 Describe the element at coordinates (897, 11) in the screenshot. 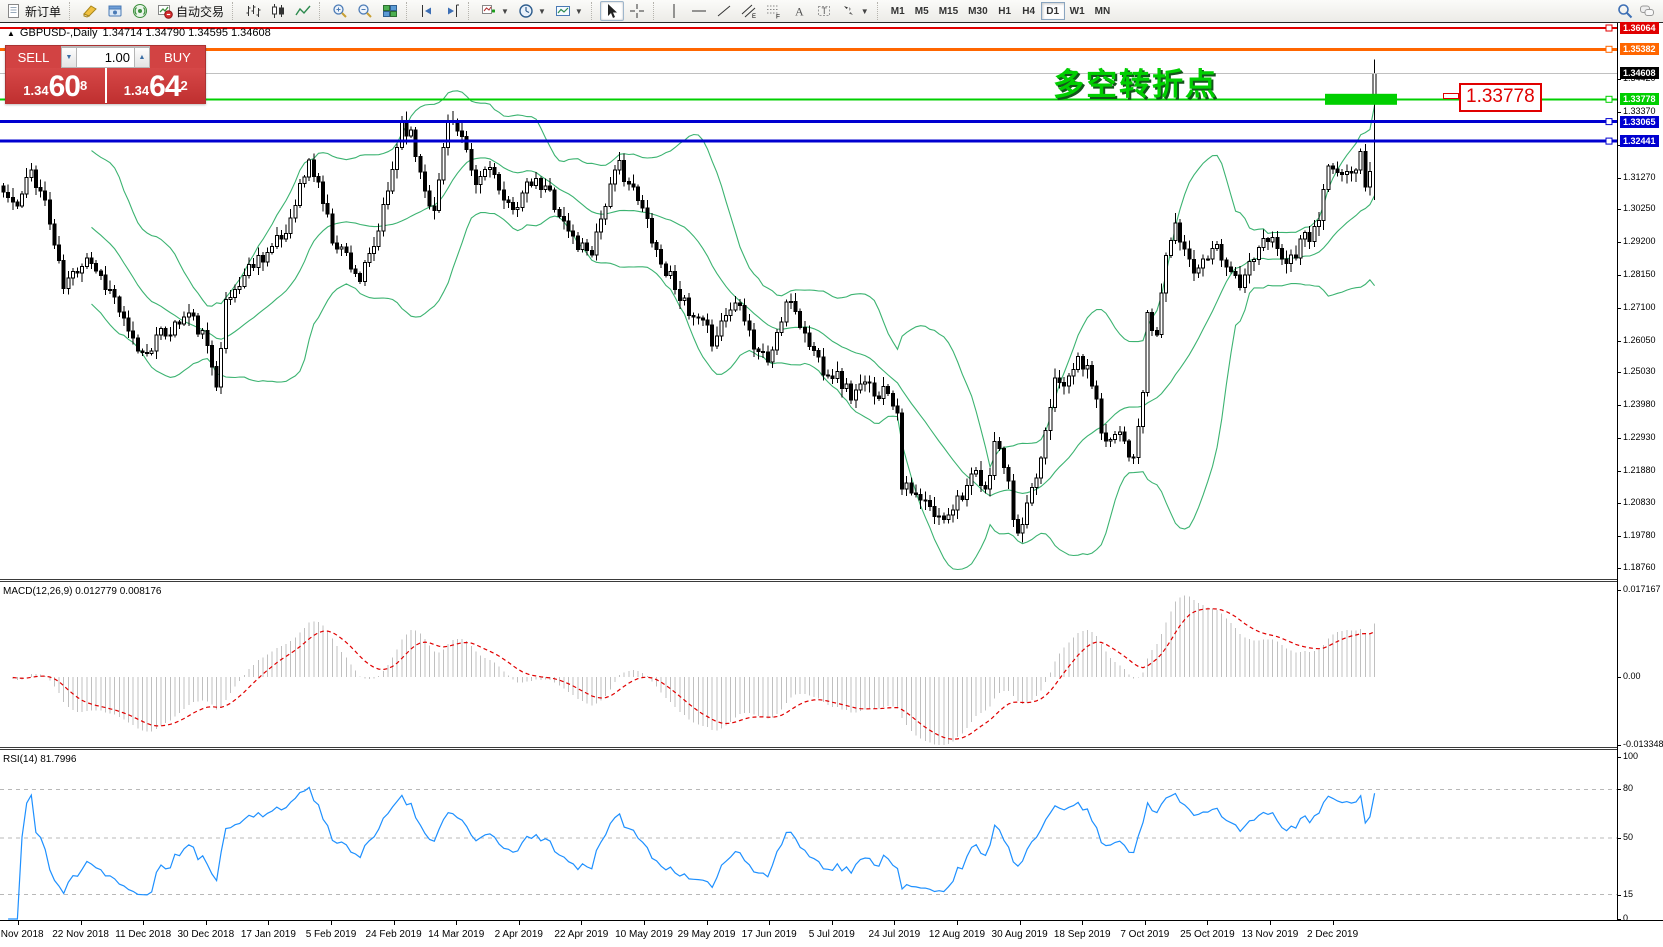

I see `timeframe-button-m1: M1` at that location.